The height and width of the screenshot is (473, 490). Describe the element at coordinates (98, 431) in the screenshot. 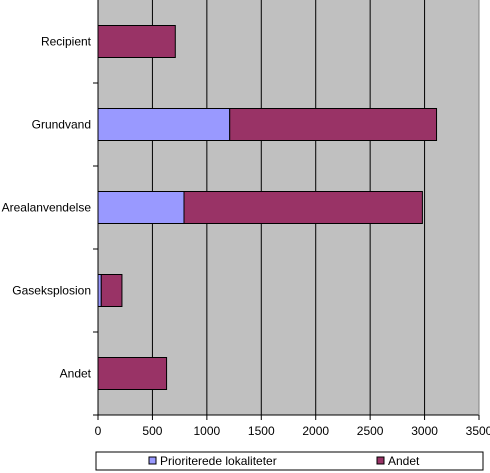

I see `x-tick-label: 0` at that location.